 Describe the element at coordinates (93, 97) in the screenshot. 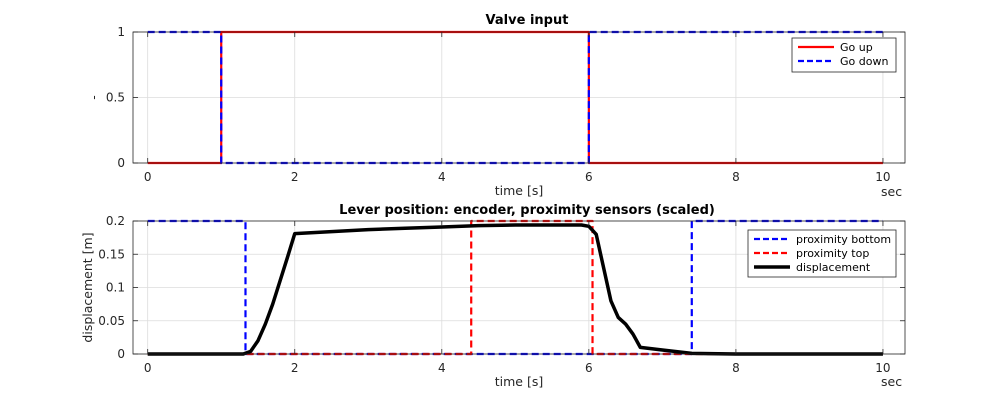

I see `y-axis-label: -` at that location.